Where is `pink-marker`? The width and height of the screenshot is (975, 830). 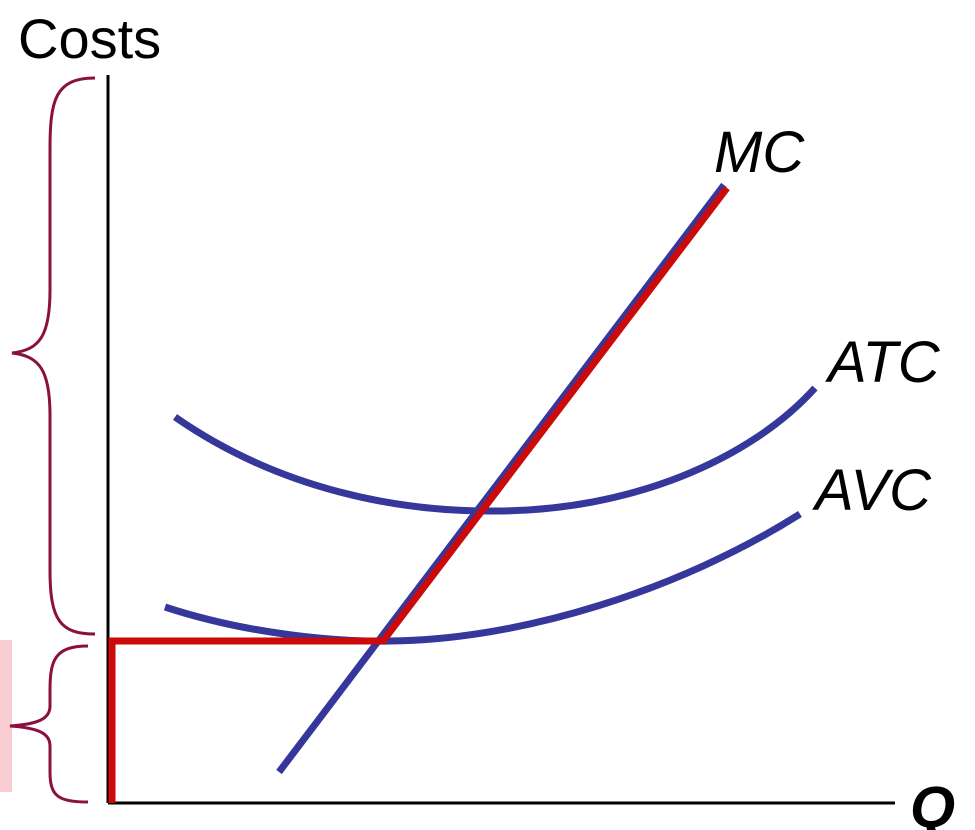 pink-marker is located at coordinates (6, 716).